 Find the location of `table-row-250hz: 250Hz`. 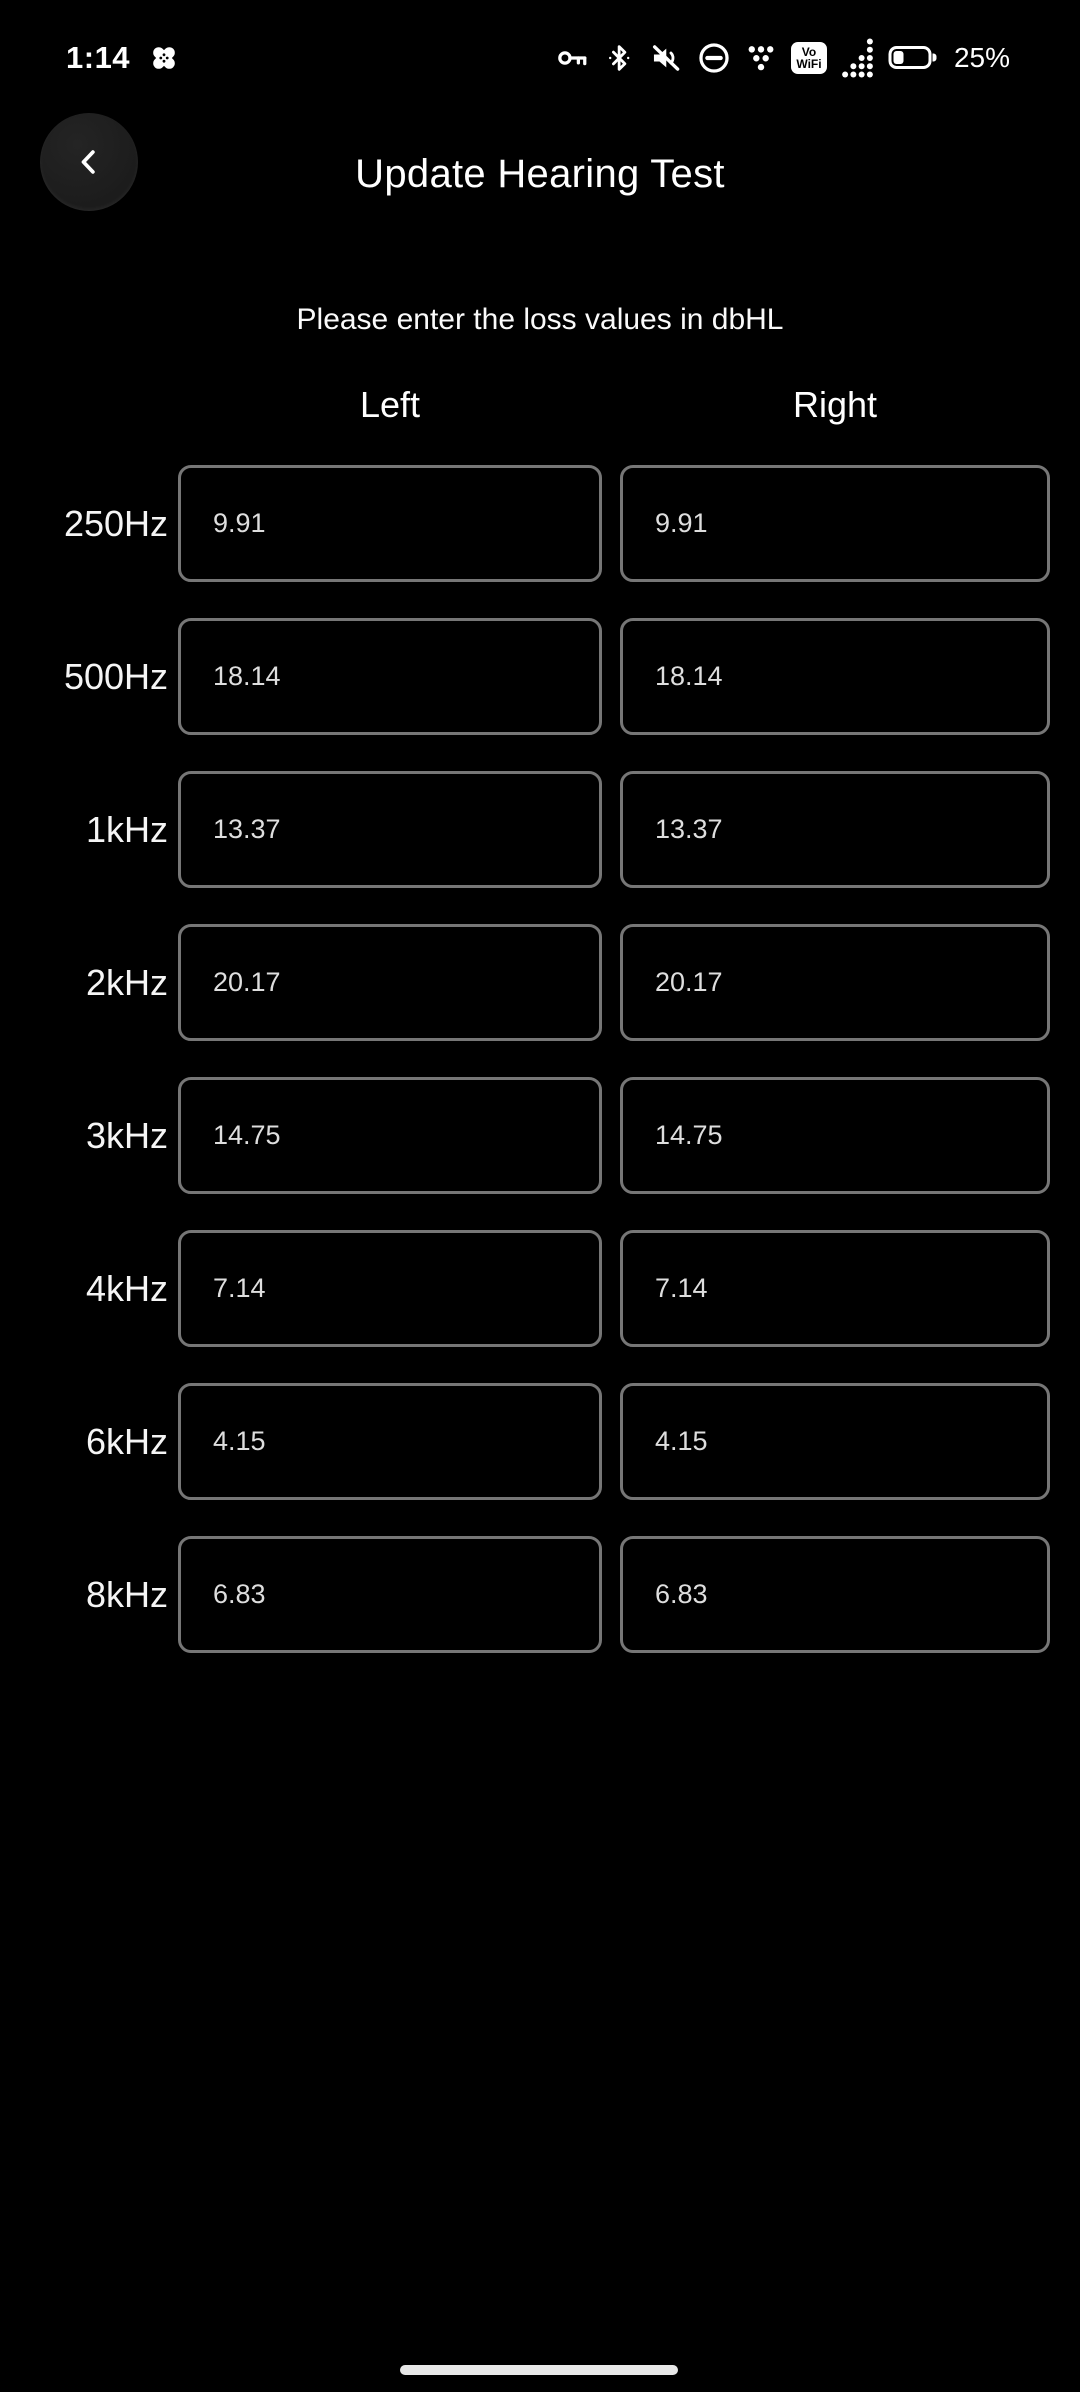

table-row-250hz: 250Hz is located at coordinates (540, 523).